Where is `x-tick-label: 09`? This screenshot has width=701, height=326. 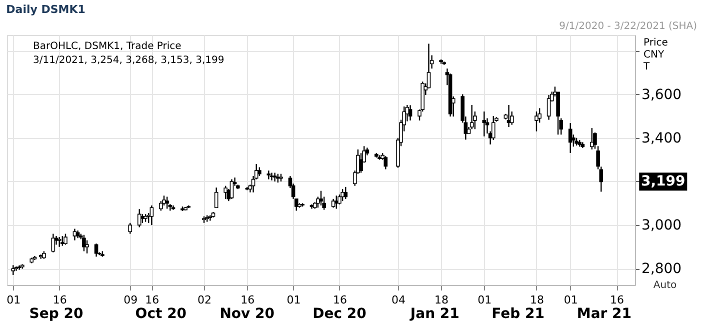
x-tick-label: 09 is located at coordinates (131, 300).